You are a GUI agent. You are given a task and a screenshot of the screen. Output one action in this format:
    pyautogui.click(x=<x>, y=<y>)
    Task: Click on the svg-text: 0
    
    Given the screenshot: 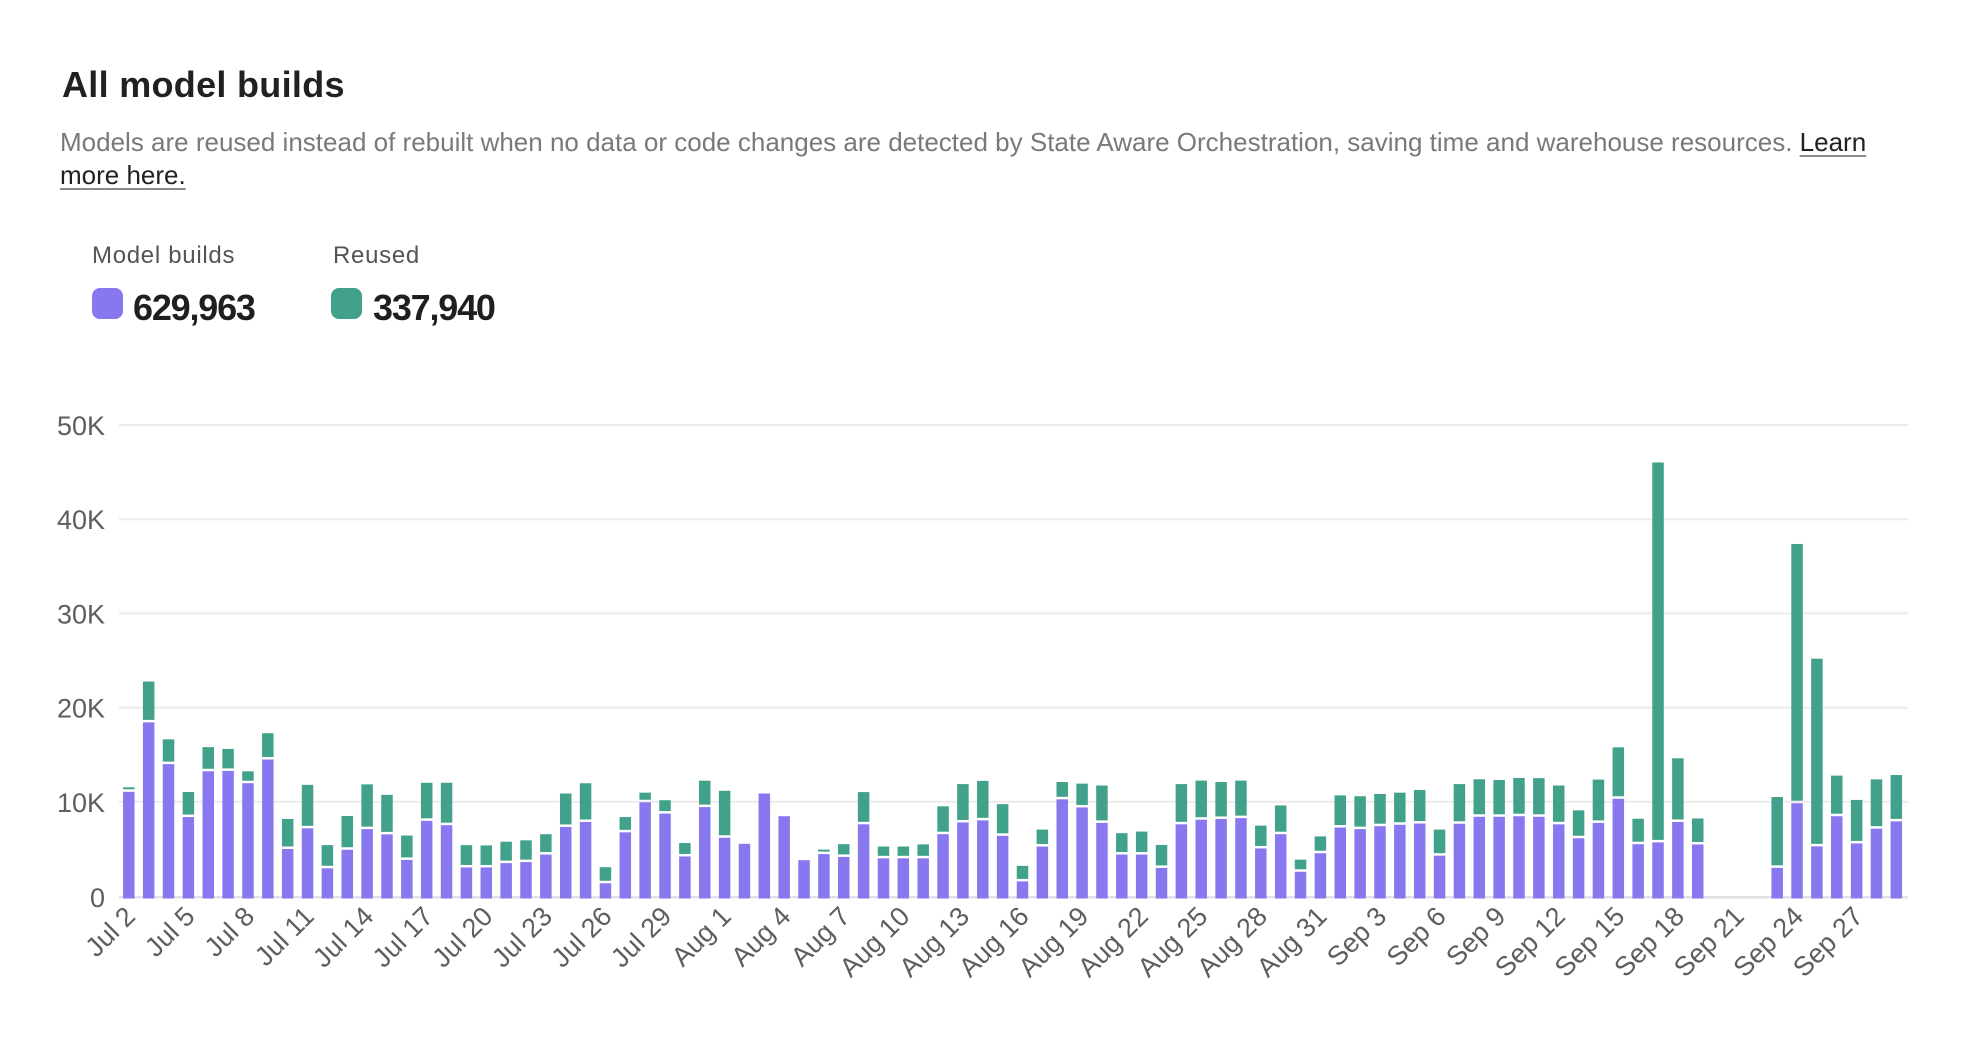 What is the action you would take?
    pyautogui.click(x=97, y=898)
    